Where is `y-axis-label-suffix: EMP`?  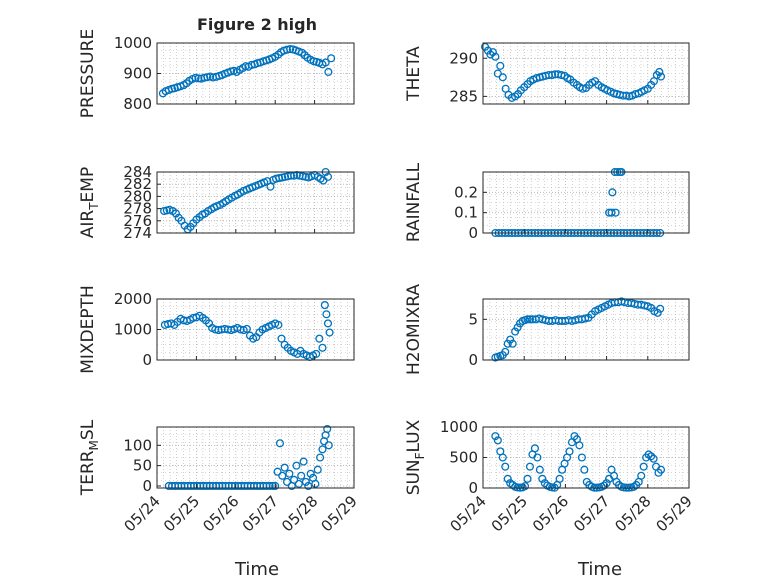 y-axis-label-suffix: EMP is located at coordinates (88, 185).